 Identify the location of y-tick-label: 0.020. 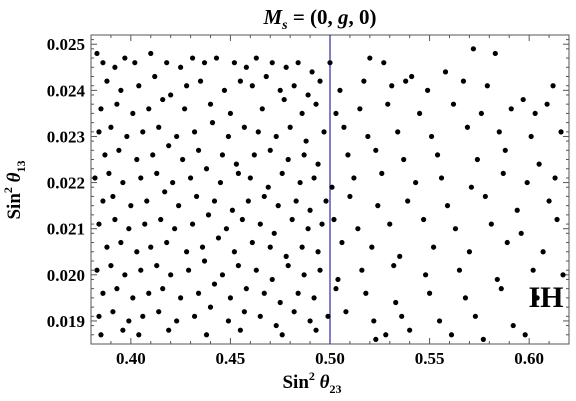
(66, 275).